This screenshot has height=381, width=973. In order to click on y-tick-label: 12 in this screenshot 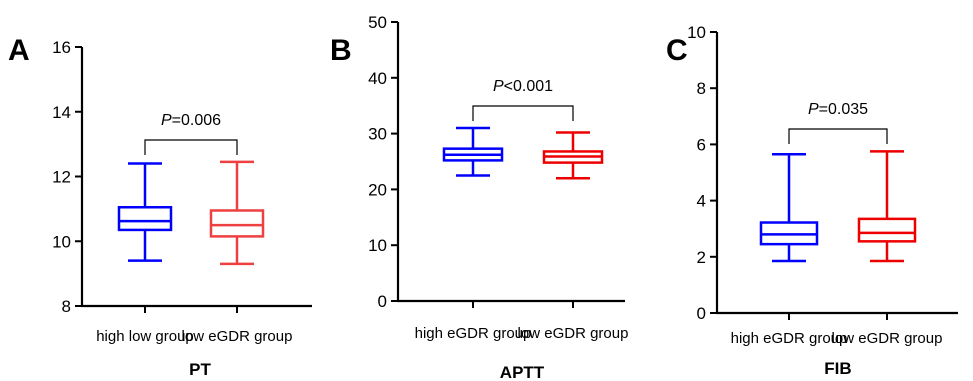, I will do `click(61, 177)`.